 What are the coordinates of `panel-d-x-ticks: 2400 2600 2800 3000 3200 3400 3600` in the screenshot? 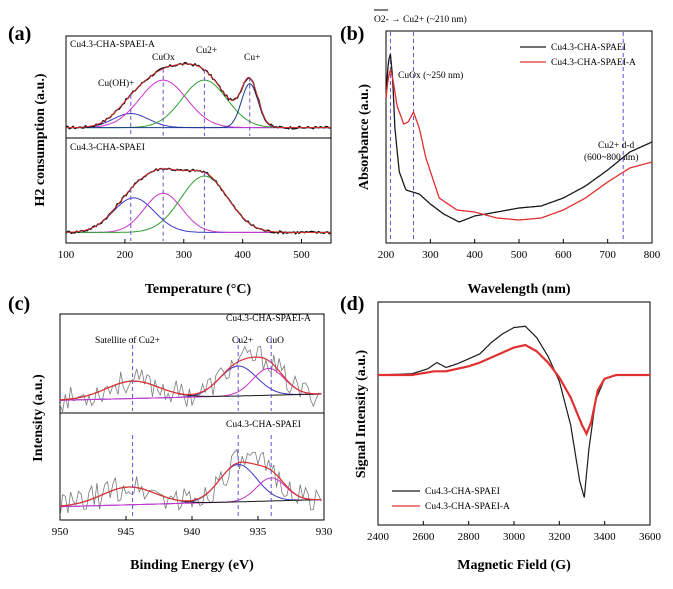 It's located at (514, 532).